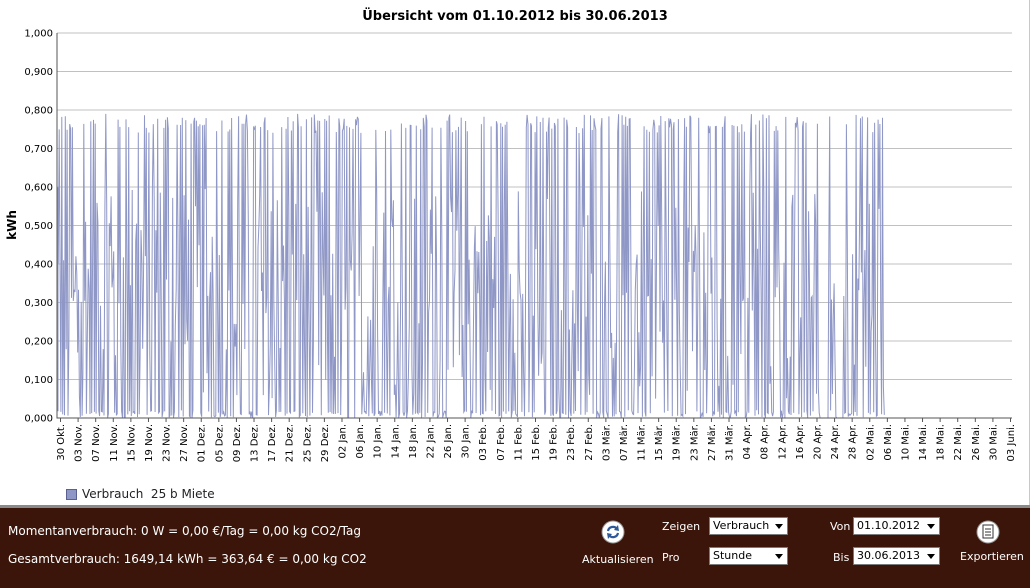  What do you see at coordinates (38, 226) in the screenshot?
I see `y-tick-label: 0,500` at bounding box center [38, 226].